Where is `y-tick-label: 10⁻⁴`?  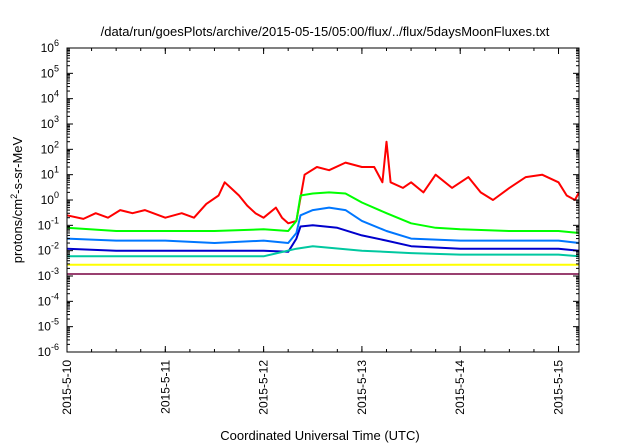
y-tick-label: 10⁻⁴ is located at coordinates (48, 299).